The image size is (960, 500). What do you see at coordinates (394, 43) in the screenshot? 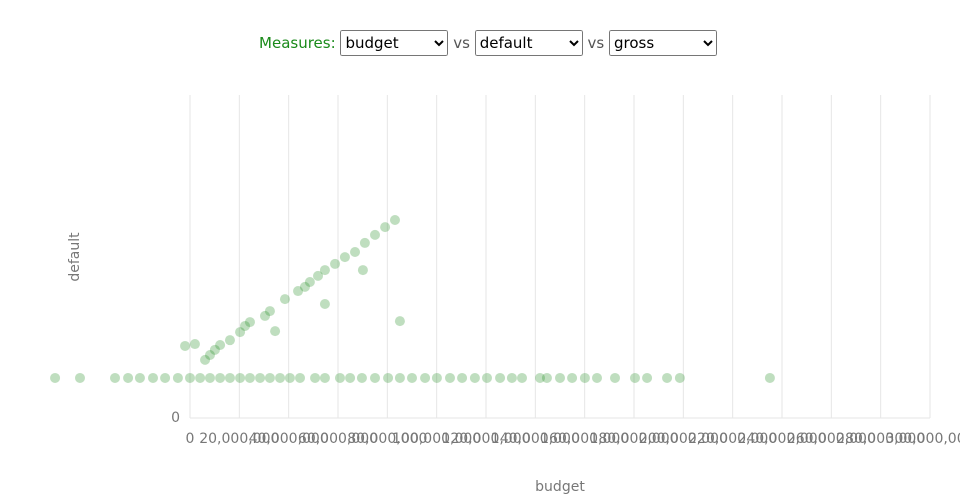
I see `x-select: budget` at bounding box center [394, 43].